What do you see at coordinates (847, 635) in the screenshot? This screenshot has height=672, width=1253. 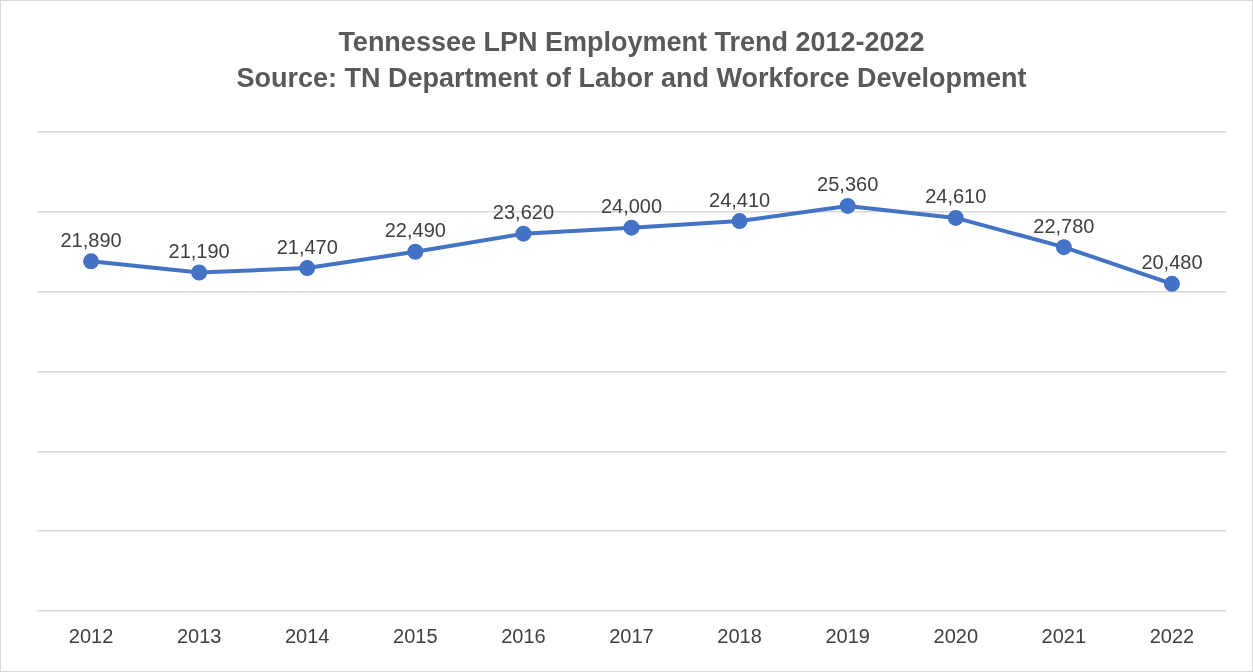 I see `x-tick-label: 2019` at bounding box center [847, 635].